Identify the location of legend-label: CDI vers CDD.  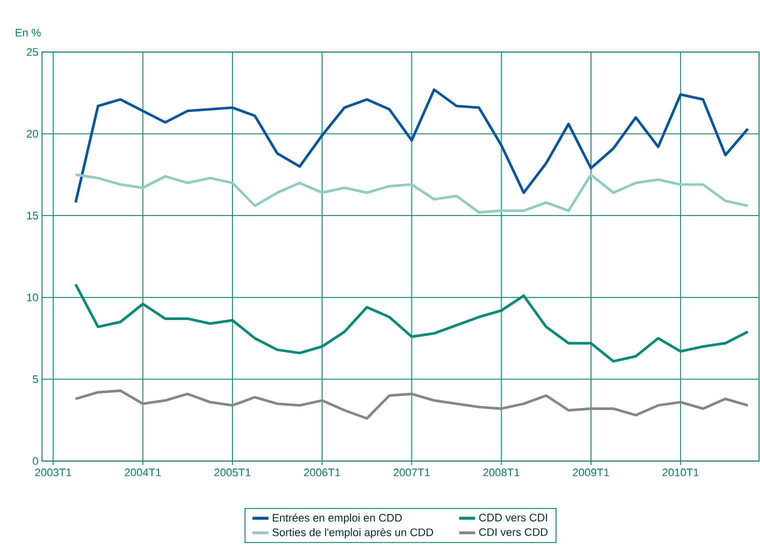
(513, 532).